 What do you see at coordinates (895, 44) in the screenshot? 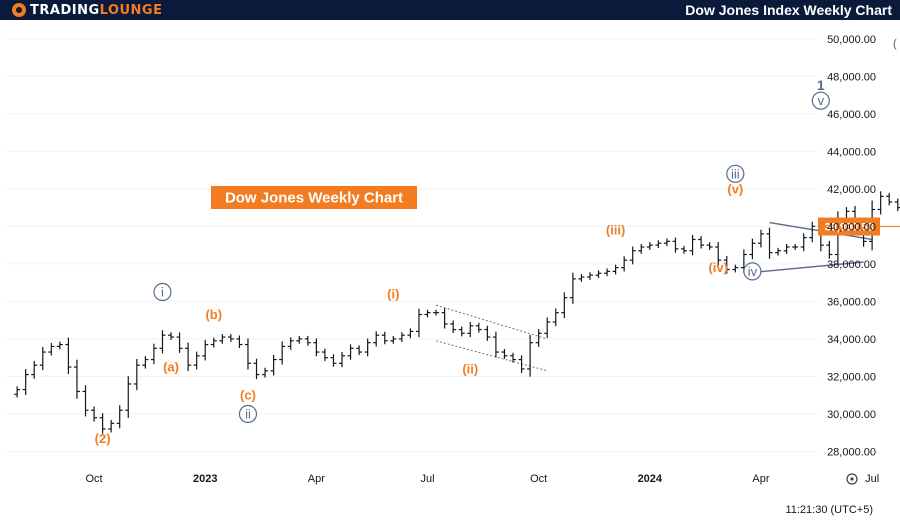
I see `edge-glyph-icon: (` at bounding box center [895, 44].